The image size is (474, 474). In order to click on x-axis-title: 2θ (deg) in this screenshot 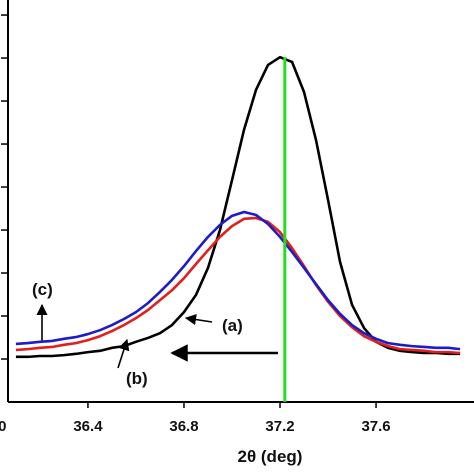, I will do `click(270, 456)`.